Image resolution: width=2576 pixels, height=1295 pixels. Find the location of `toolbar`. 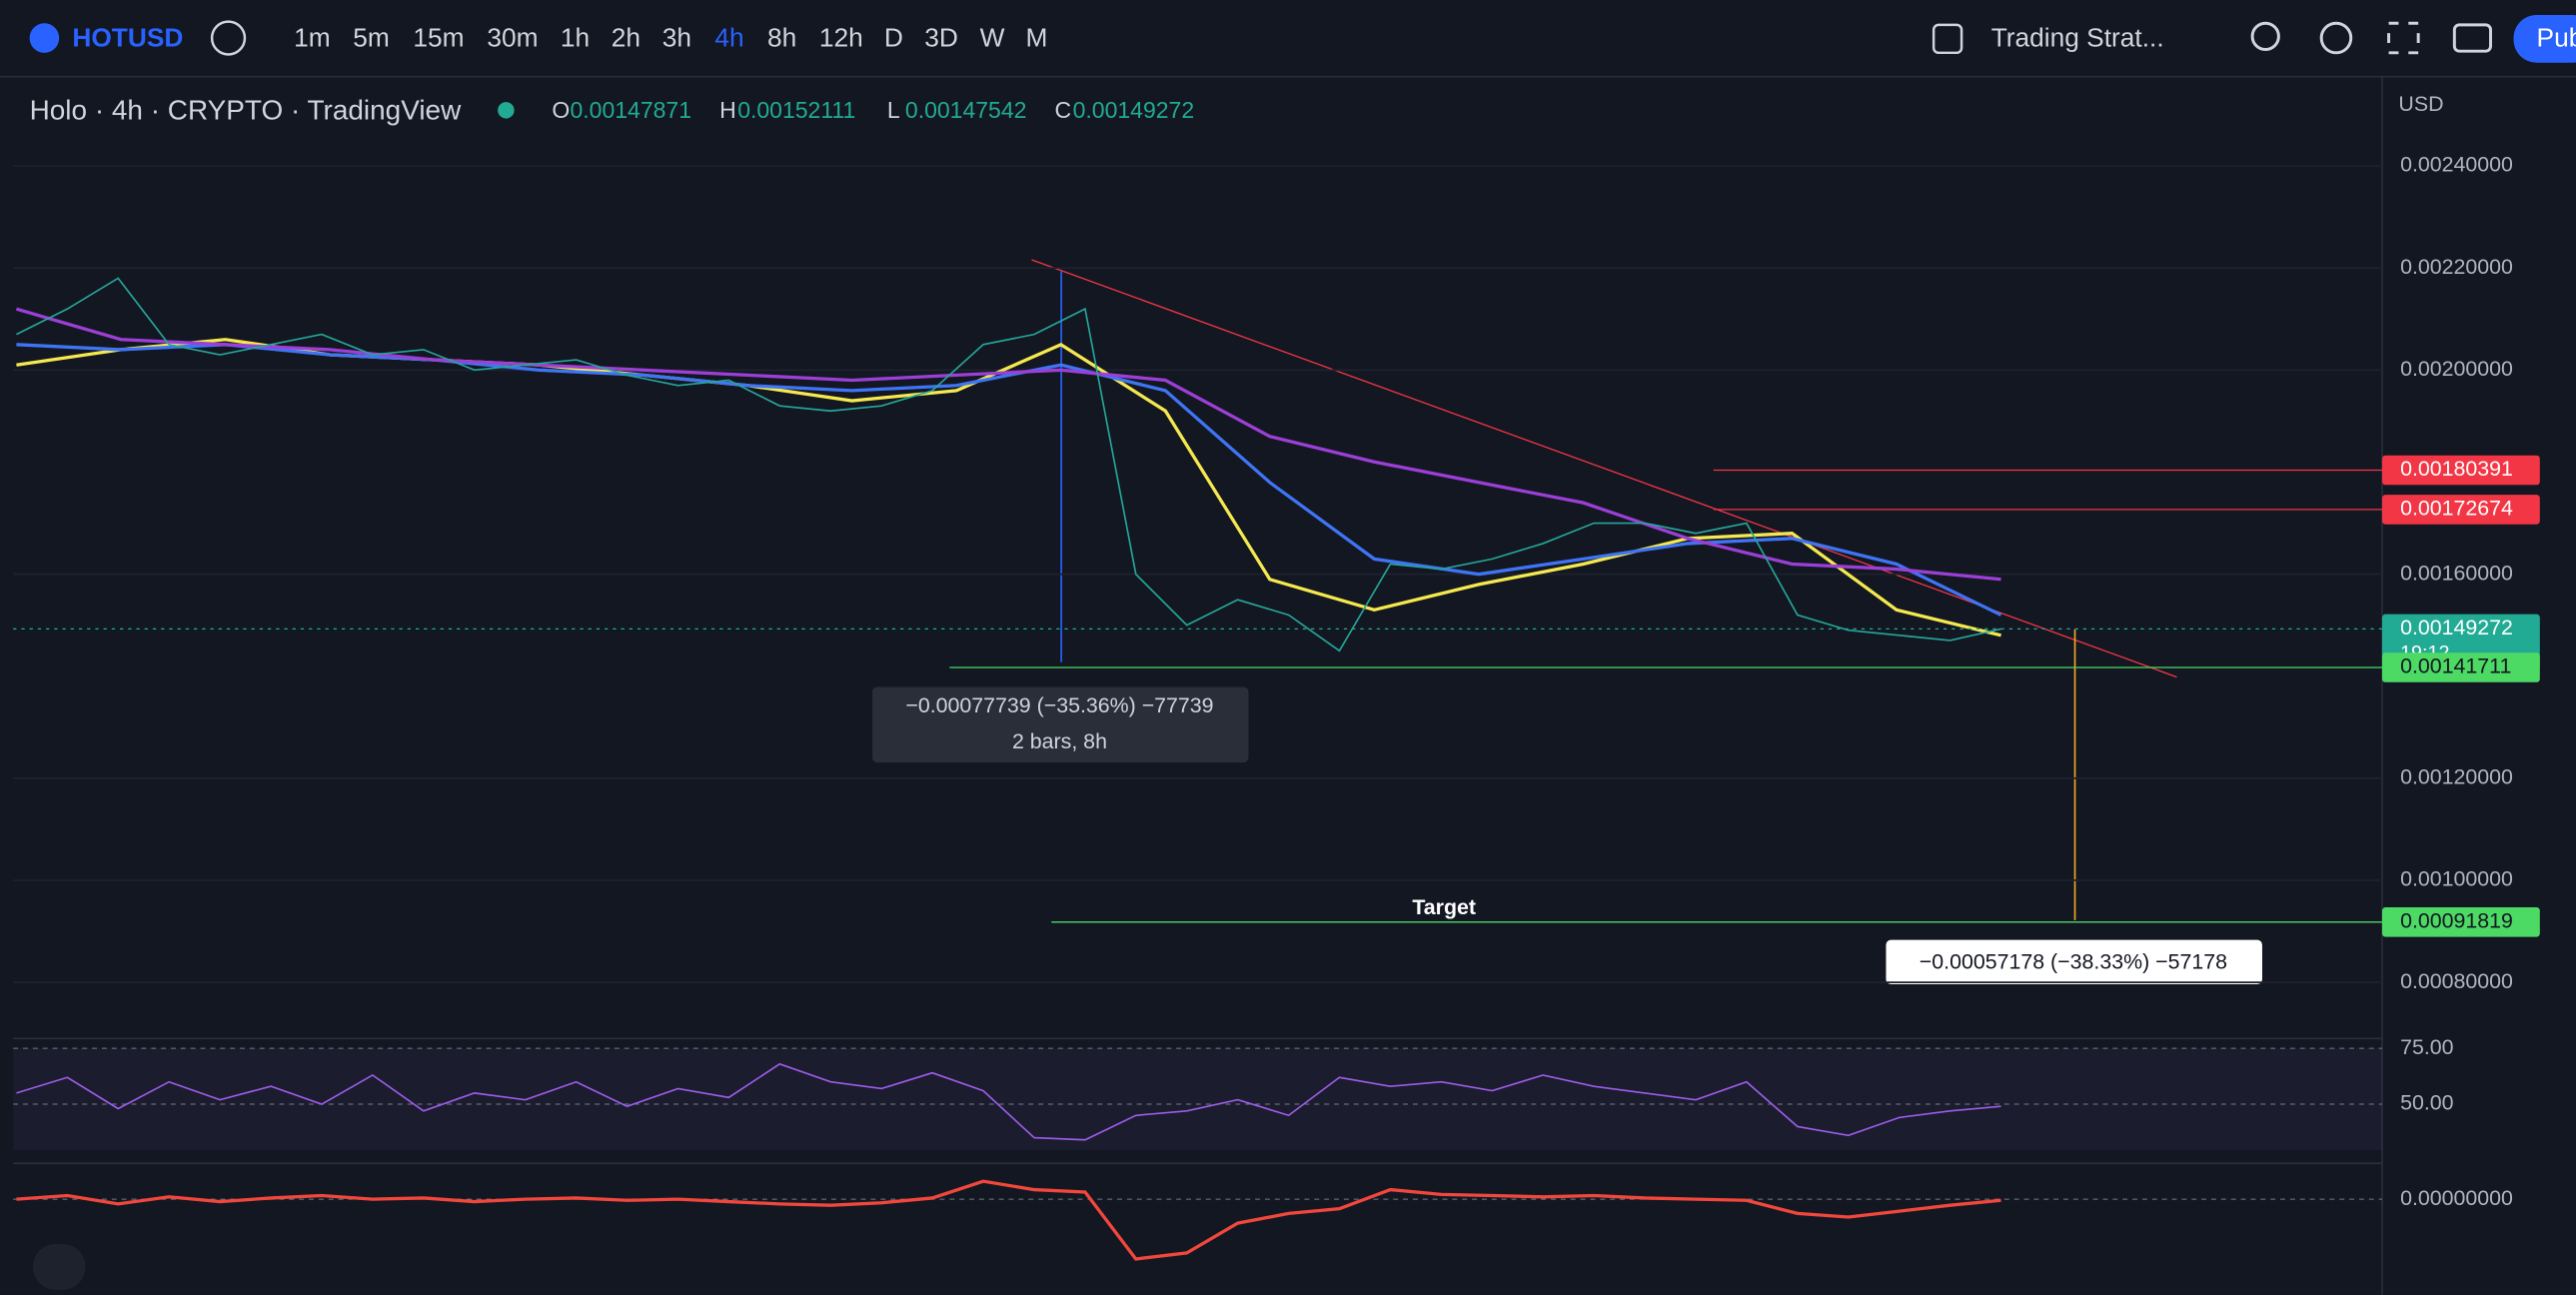

toolbar is located at coordinates (1288, 38).